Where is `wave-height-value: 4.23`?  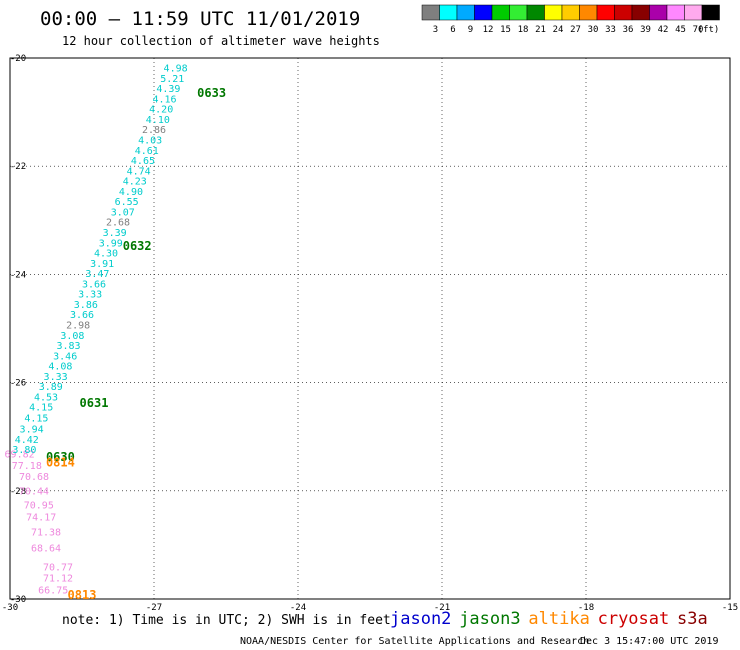
wave-height-value: 4.23 is located at coordinates (135, 182).